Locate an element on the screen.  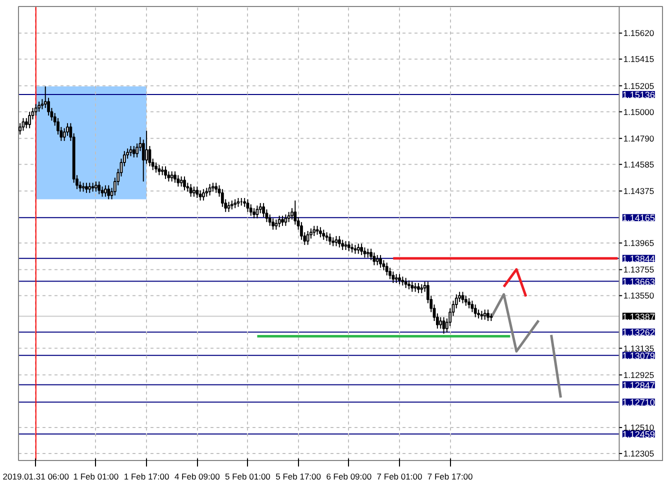
x-tick-label: 7 Feb 17:00 is located at coordinates (450, 477).